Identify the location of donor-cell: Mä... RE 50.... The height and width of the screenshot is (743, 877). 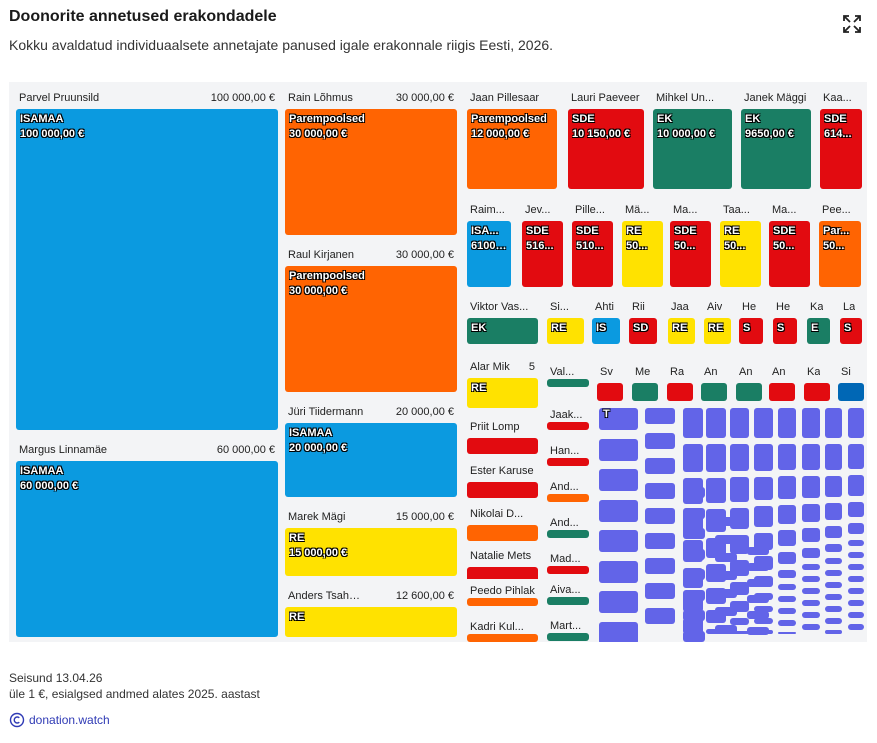
(642, 244).